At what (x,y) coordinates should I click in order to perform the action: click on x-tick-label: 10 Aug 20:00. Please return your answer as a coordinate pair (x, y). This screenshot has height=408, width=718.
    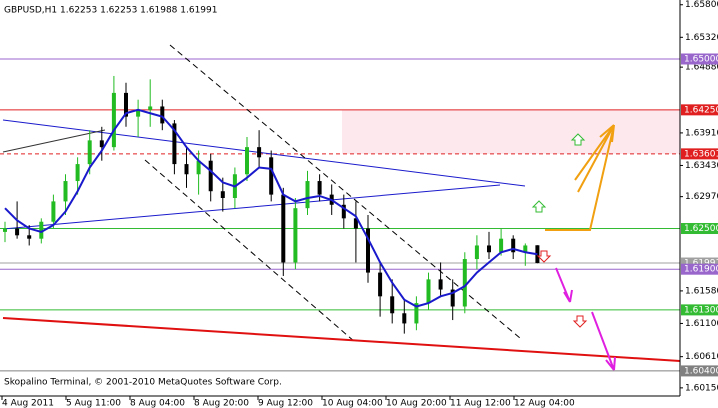
    Looking at the image, I should click on (416, 403).